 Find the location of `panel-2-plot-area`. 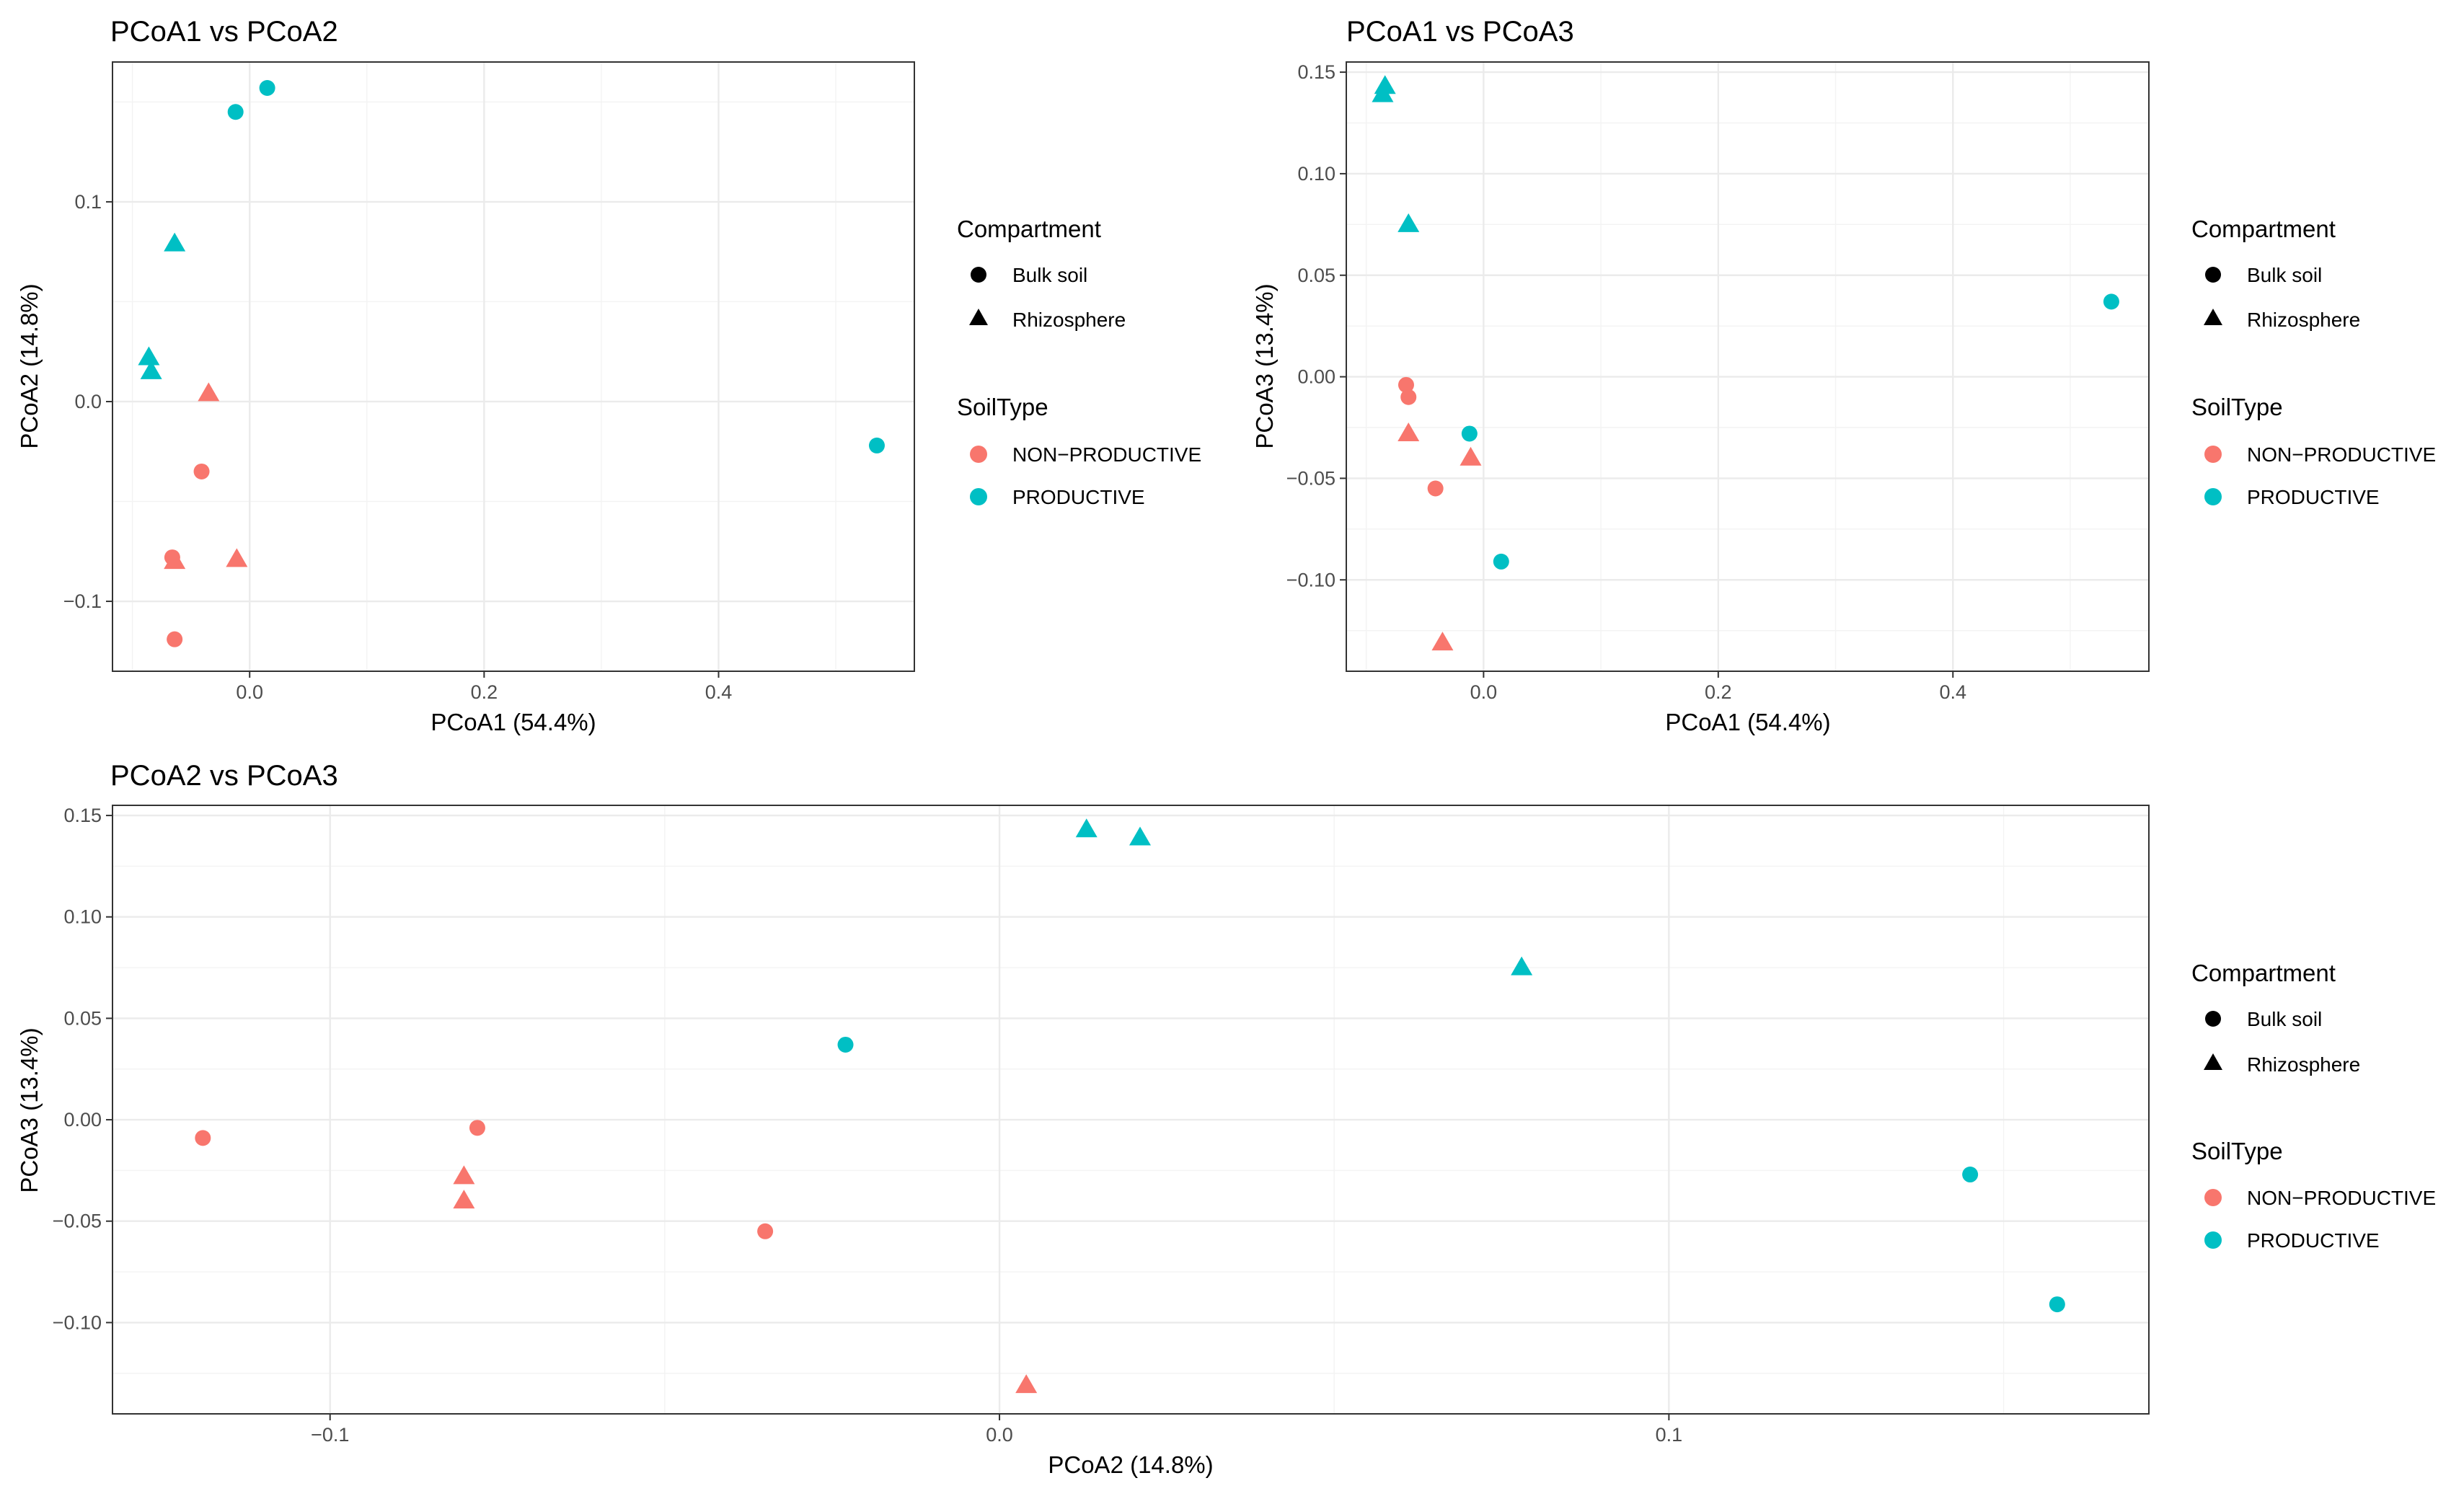

panel-2-plot-area is located at coordinates (1748, 366).